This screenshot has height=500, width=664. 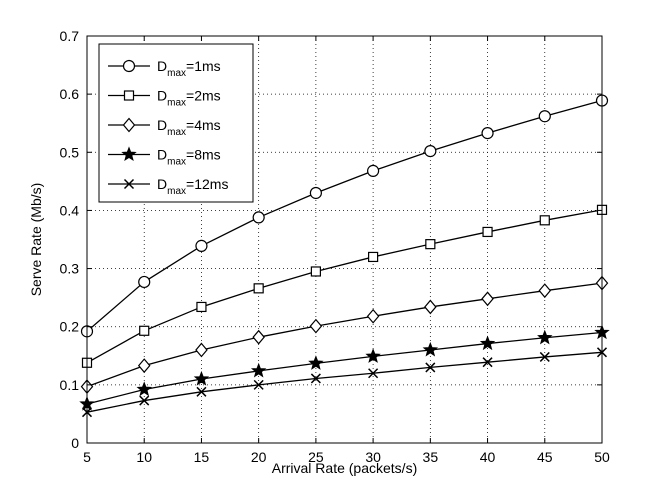 What do you see at coordinates (70, 385) in the screenshot?
I see `y-tick-label: 0.1` at bounding box center [70, 385].